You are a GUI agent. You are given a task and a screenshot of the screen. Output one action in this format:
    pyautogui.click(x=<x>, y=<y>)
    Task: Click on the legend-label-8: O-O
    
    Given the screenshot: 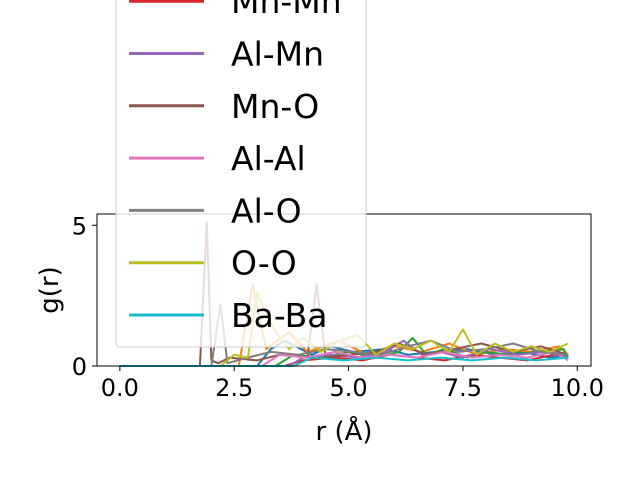 What is the action you would take?
    pyautogui.click(x=264, y=263)
    